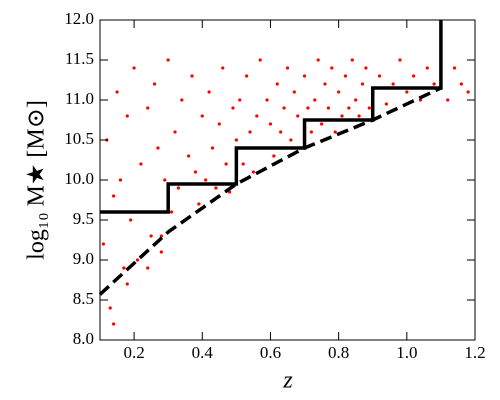 Image resolution: width=500 pixels, height=400 pixels. I want to click on x-axis-title: z, so click(287, 381).